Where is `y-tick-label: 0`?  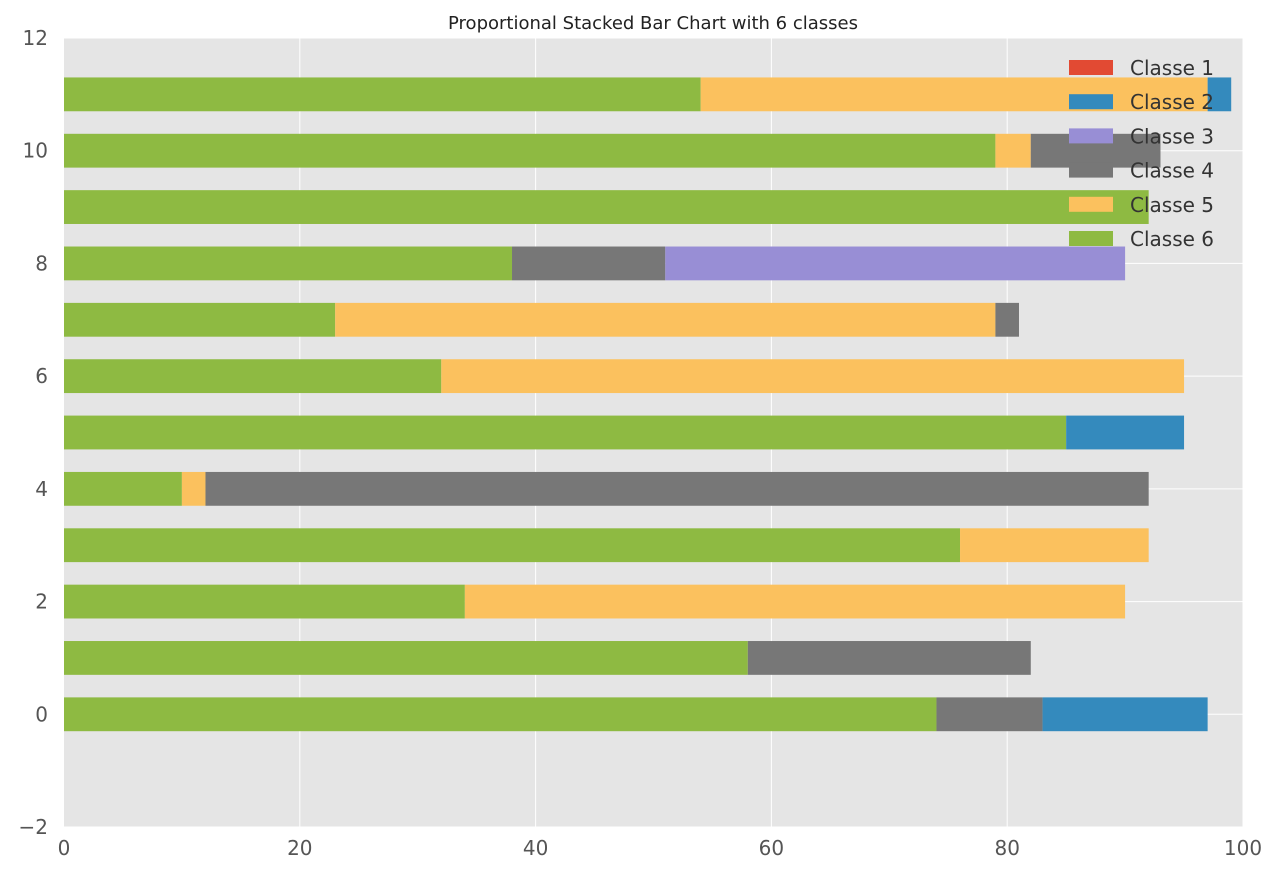
y-tick-label: 0 is located at coordinates (41, 714).